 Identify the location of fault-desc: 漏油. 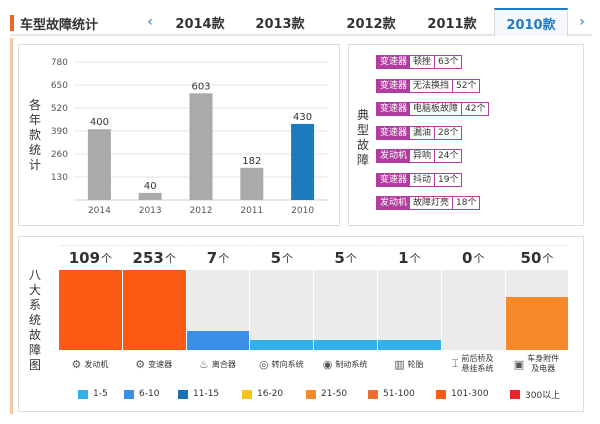
(422, 132).